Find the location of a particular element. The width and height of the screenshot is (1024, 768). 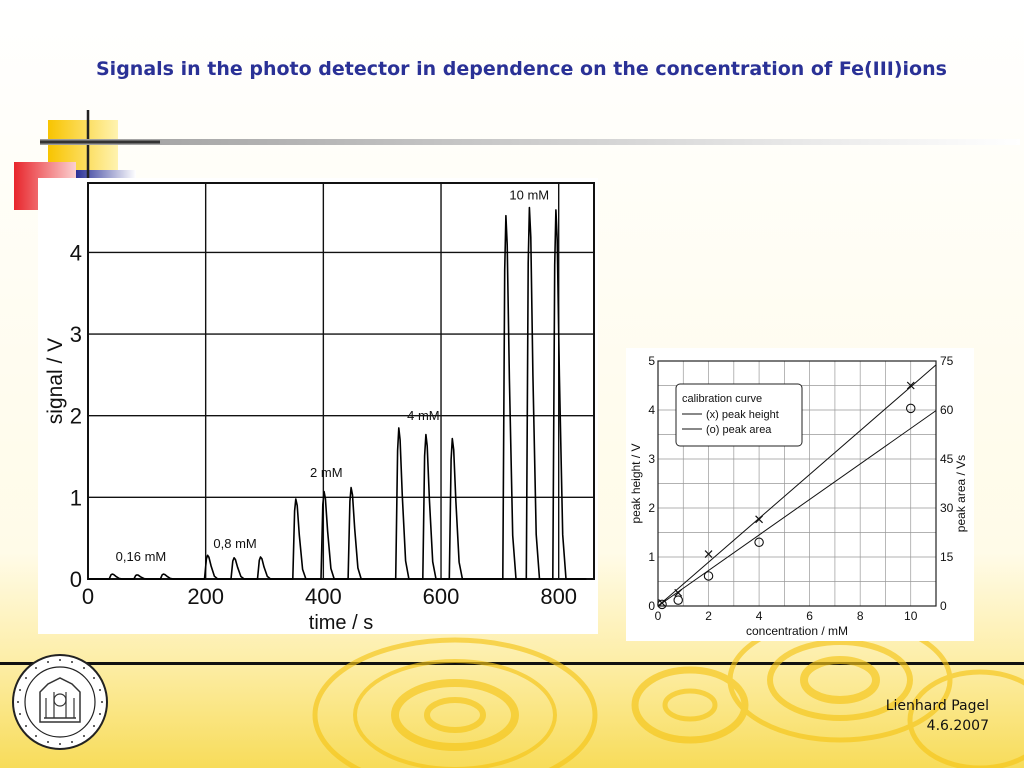

x-axis-title: concentration / mM is located at coordinates (797, 631).